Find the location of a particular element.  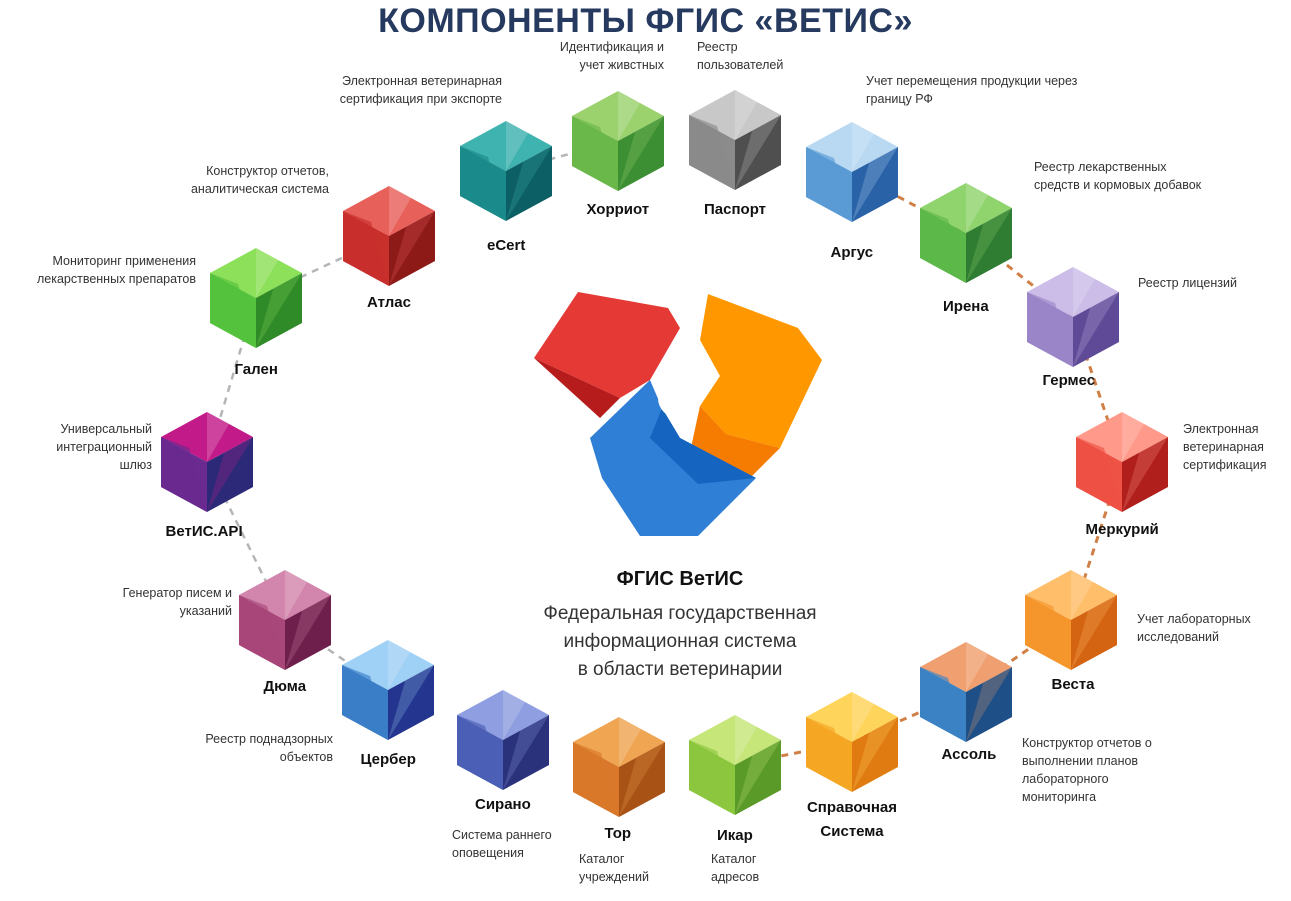

center-subtitle-line: информационная система is located at coordinates (680, 641).